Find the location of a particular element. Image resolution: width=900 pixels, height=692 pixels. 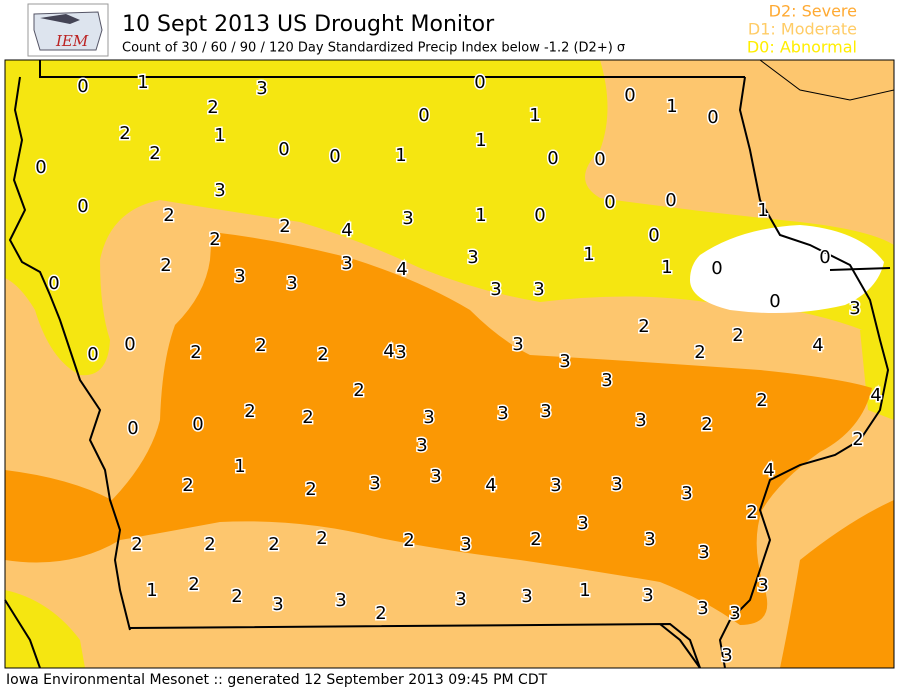

no-drought-area is located at coordinates (787, 269).